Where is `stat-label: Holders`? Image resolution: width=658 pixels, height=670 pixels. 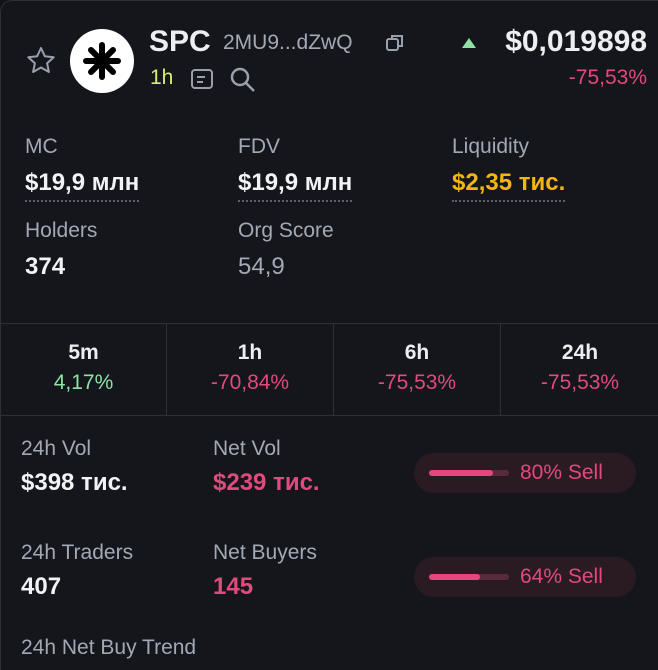
stat-label: Holders is located at coordinates (61, 230).